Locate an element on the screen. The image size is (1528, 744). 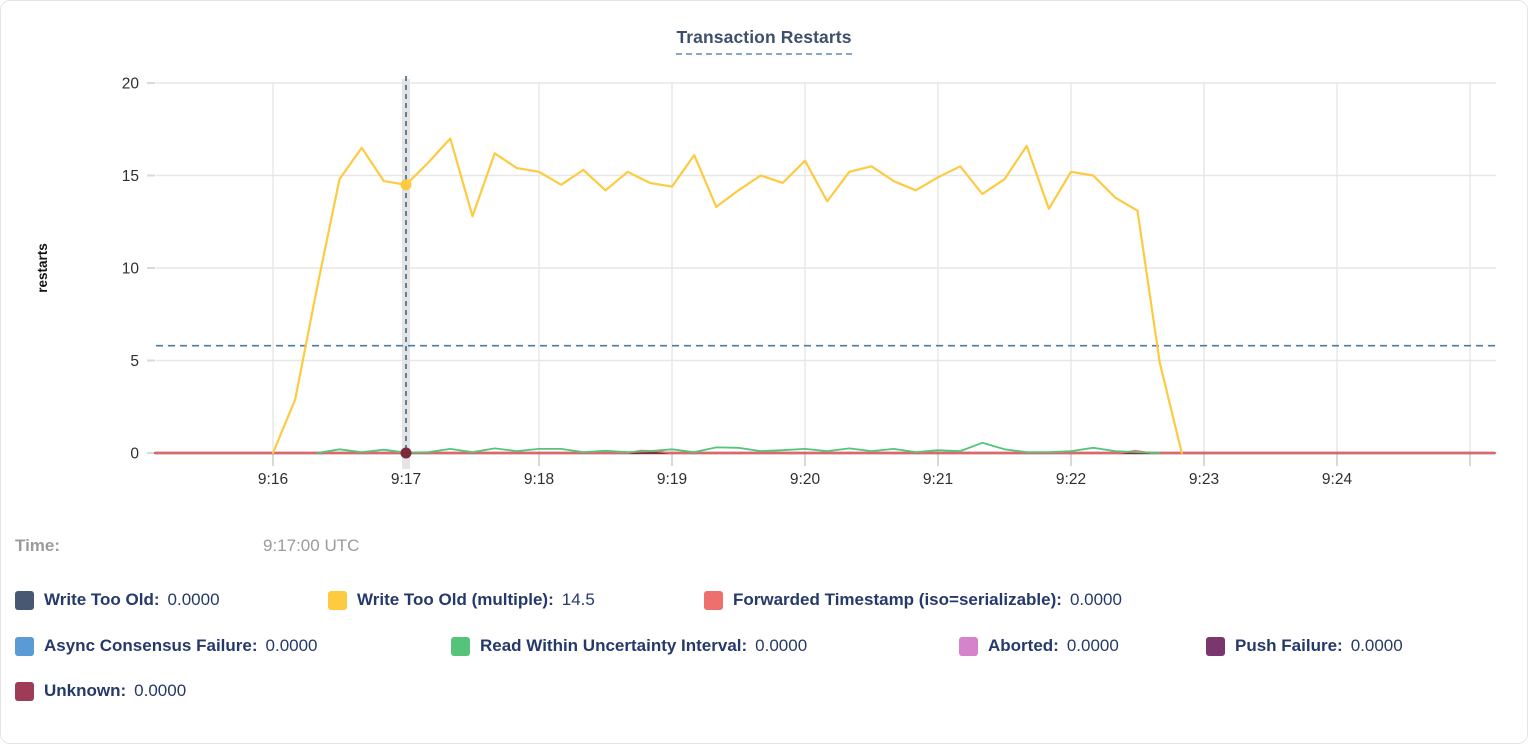
hover-dot-write-too-old-multiple is located at coordinates (406, 185).